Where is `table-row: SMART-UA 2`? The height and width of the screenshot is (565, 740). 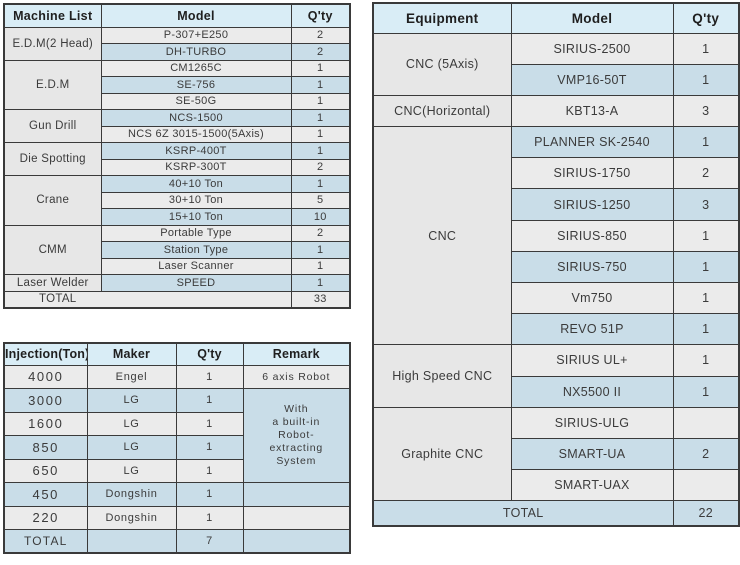
table-row: SMART-UA 2 is located at coordinates (556, 454).